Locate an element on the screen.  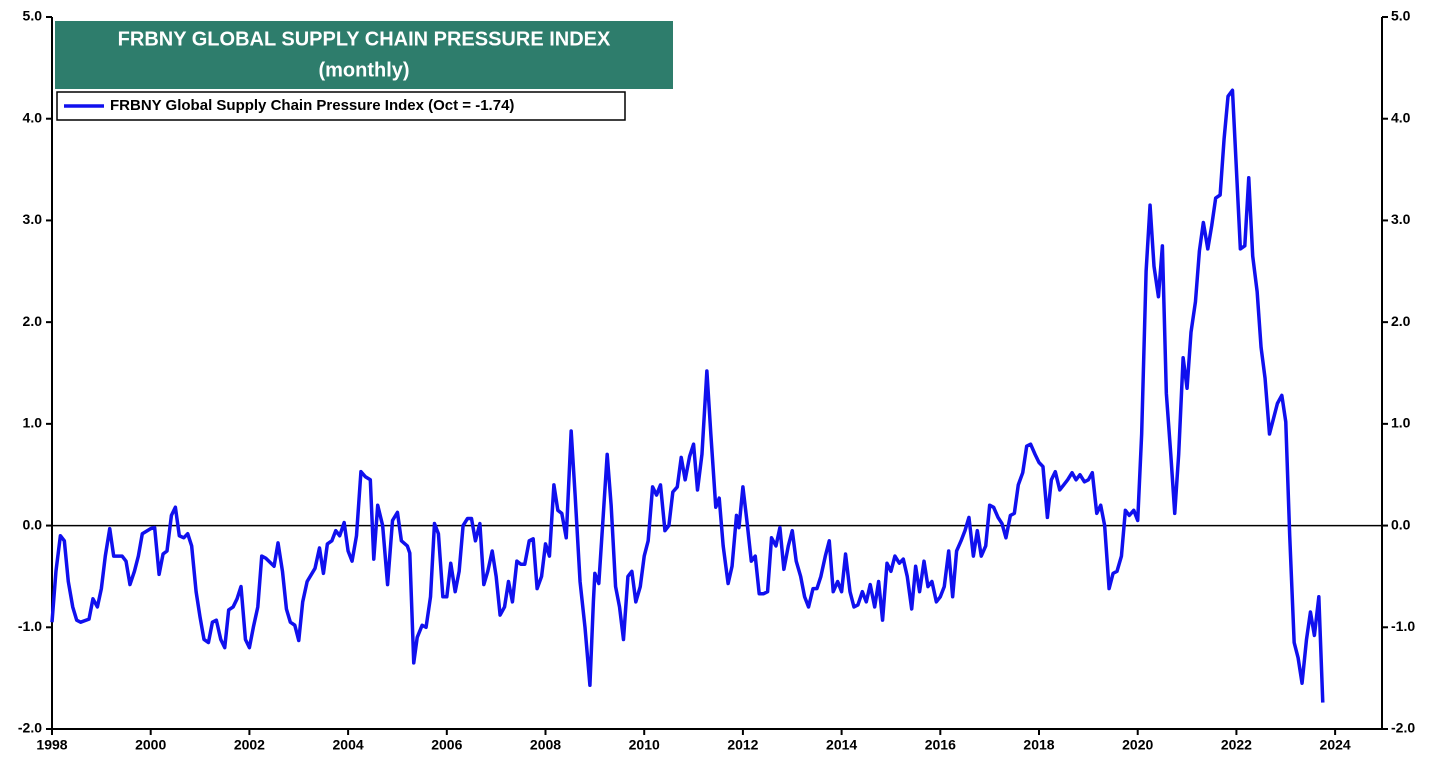
y-tick-label: 2.0 is located at coordinates (33, 321).